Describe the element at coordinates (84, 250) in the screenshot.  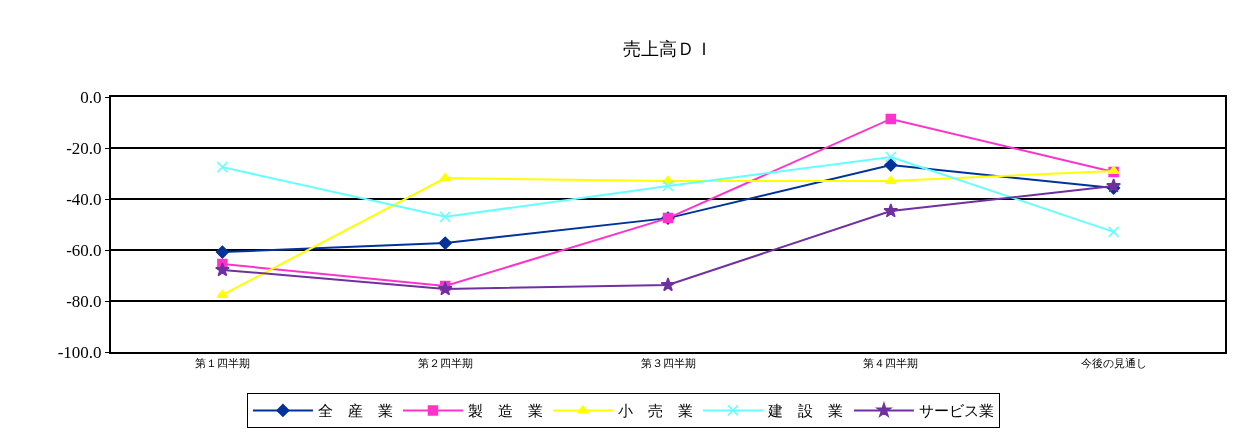
I see `y-tick-label: -60.0` at that location.